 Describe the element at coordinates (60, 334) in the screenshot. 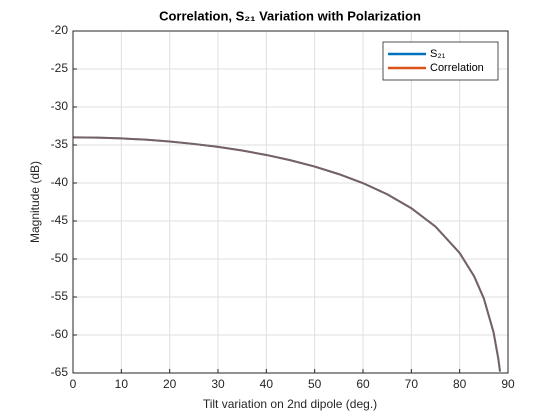

I see `y-tick-label: -60` at that location.